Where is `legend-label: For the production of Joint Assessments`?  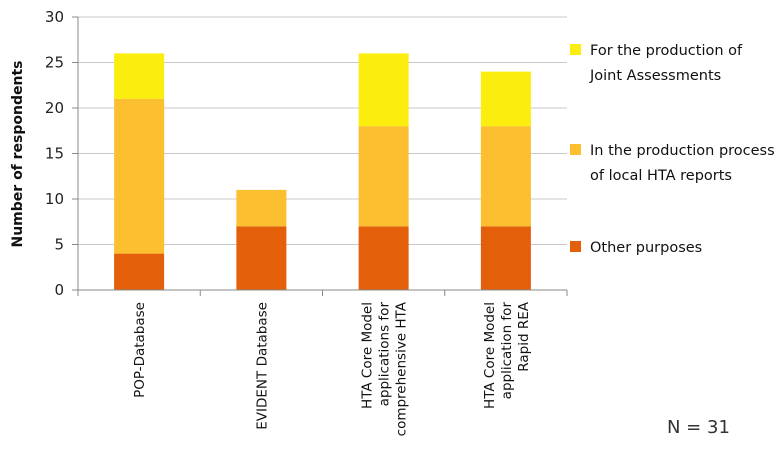
legend-label: For the production of Joint Assessments is located at coordinates (666, 63).